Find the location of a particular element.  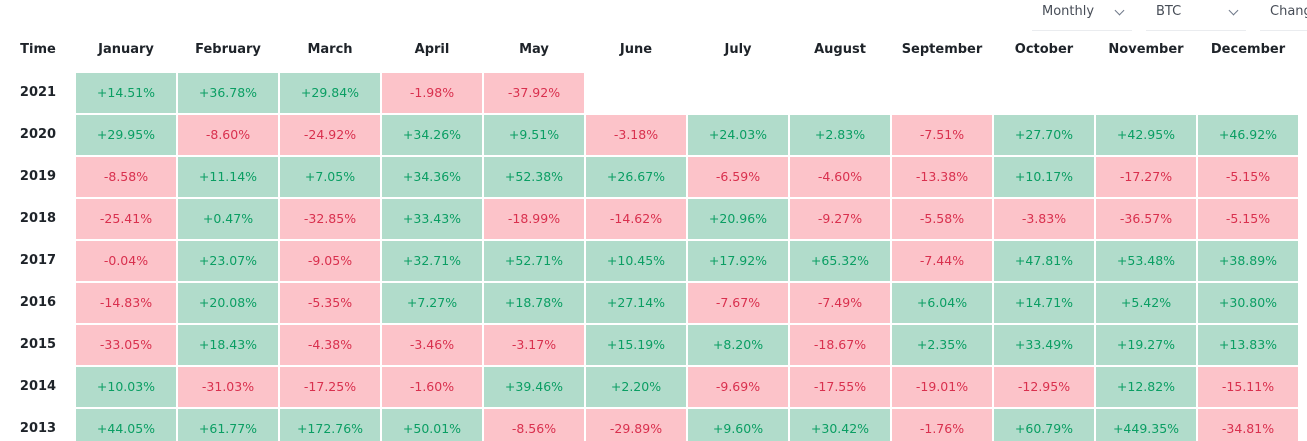

return-cell: +60.79% is located at coordinates (1044, 425).